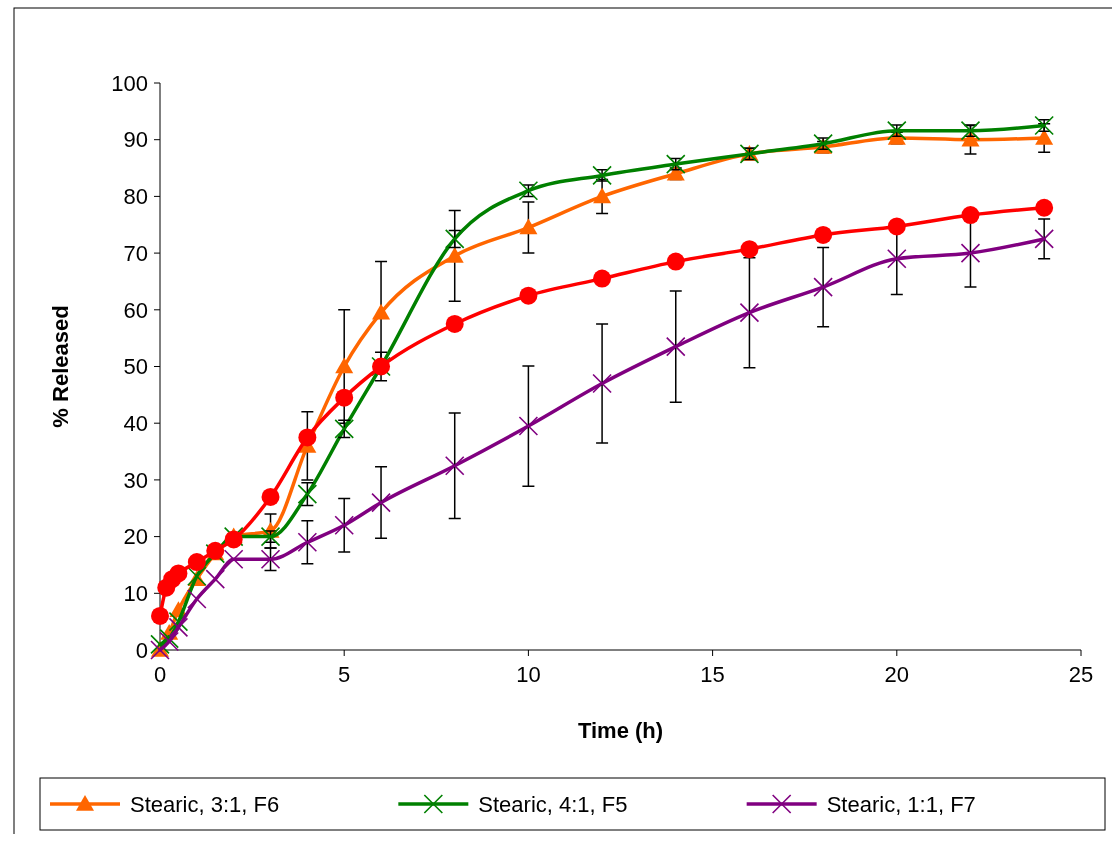 The height and width of the screenshot is (842, 1120). I want to click on x-tick-label: 10, so click(528, 674).